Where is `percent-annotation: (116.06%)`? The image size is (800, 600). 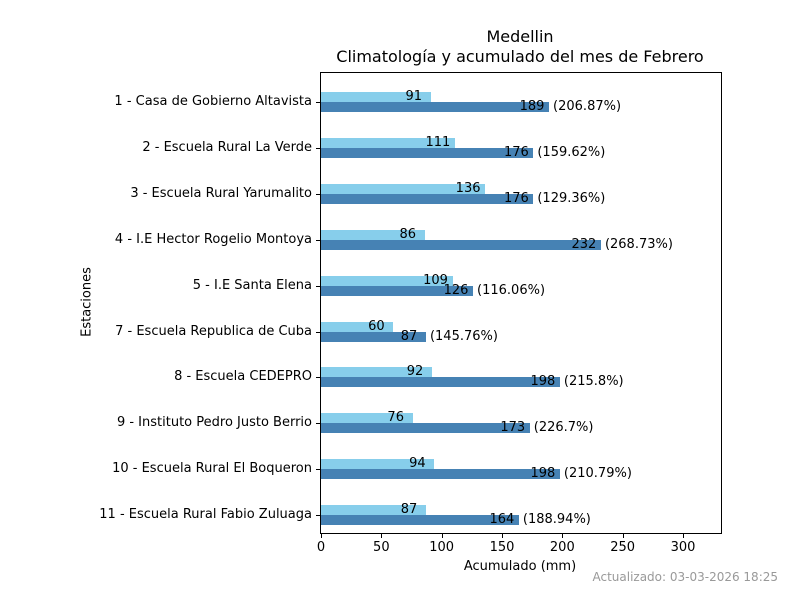 percent-annotation: (116.06%) is located at coordinates (511, 290).